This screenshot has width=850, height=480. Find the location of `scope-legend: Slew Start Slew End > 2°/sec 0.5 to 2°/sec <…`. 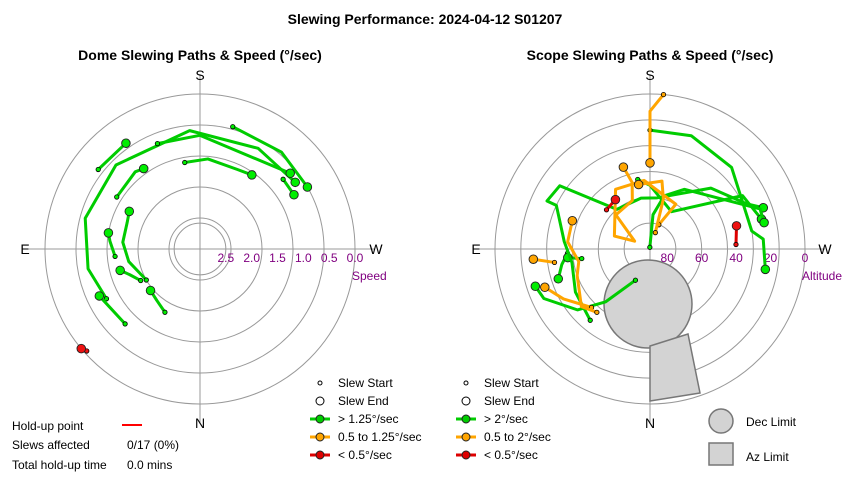

scope-legend: Slew Start Slew End > 2°/sec 0.5 to 2°/sec <… is located at coordinates (503, 419).